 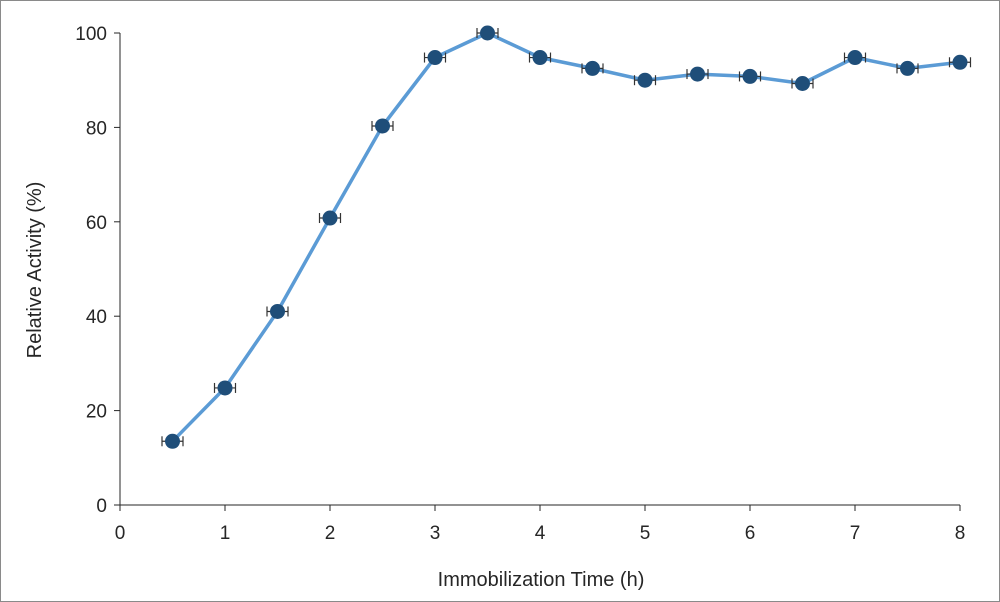 I want to click on y-tick-label: 100, so click(x=91, y=34).